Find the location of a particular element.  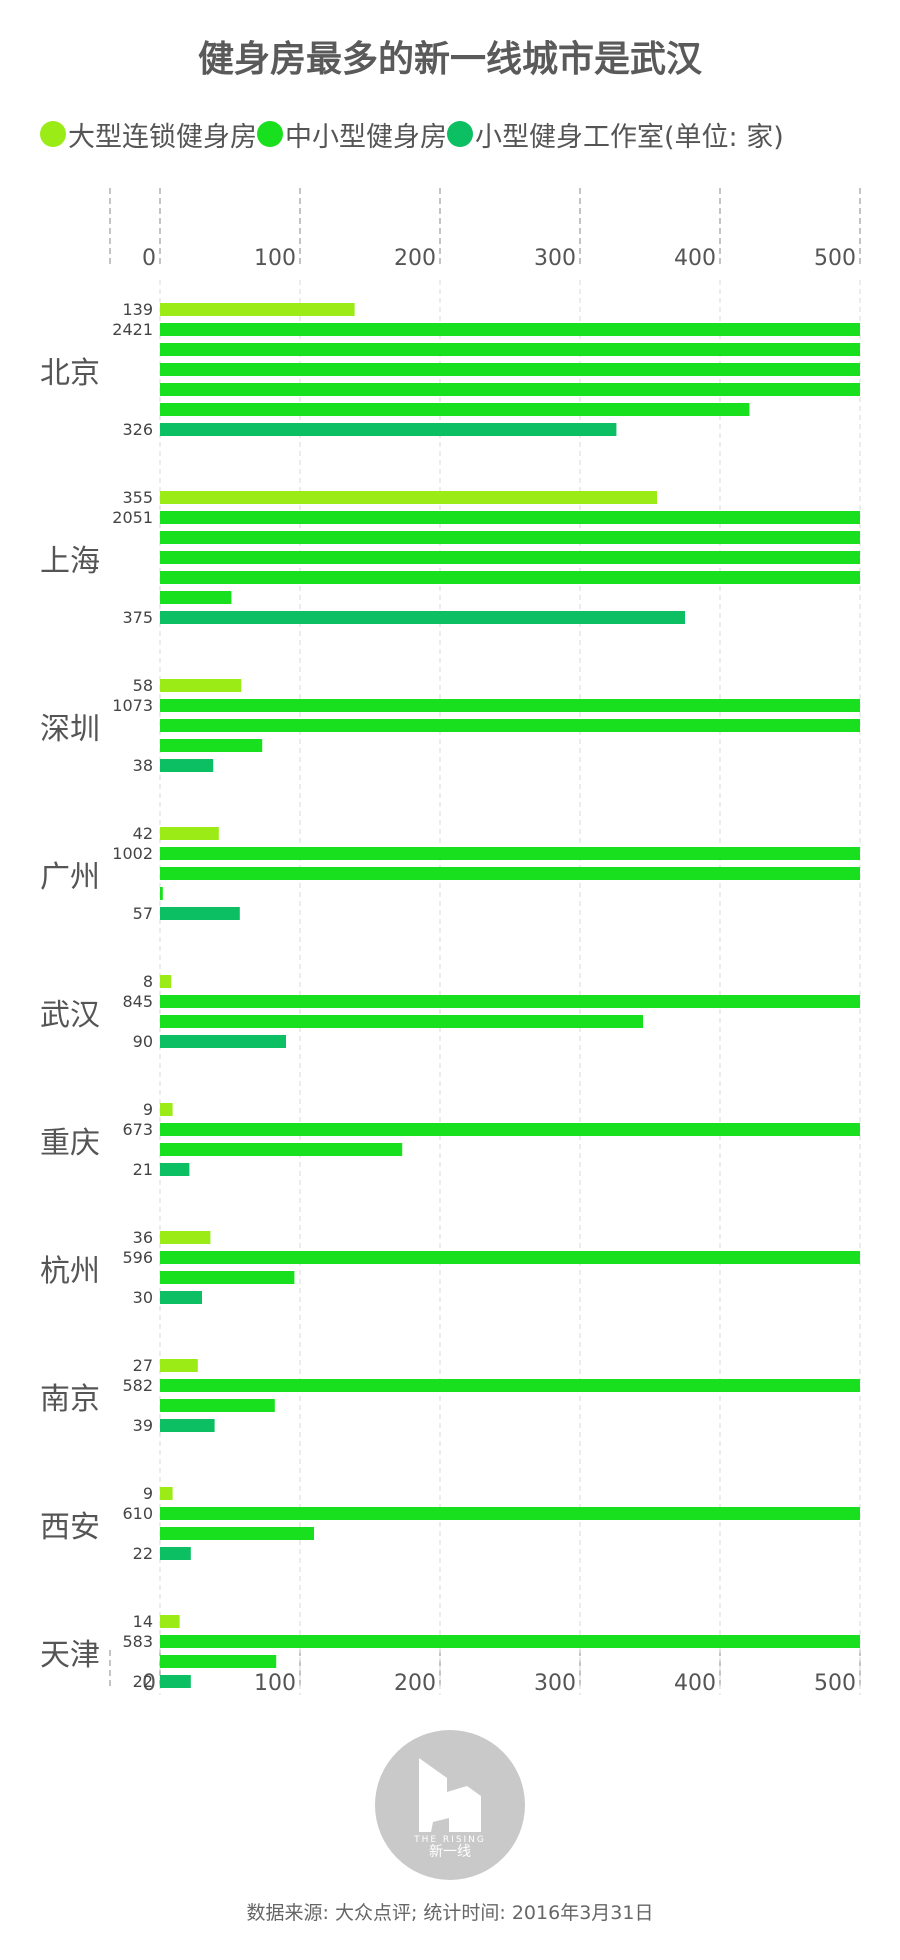

data-label: 30 is located at coordinates (143, 1297).